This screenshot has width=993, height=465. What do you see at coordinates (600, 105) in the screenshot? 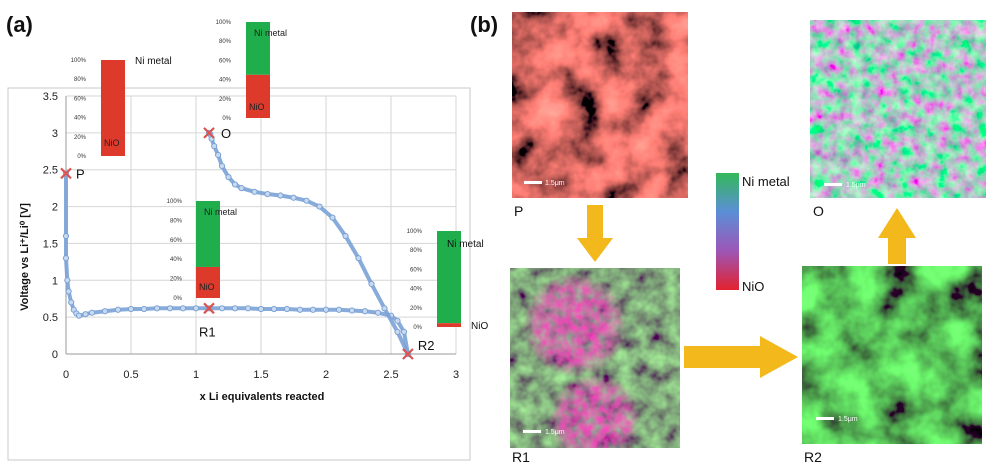
I see `map-P: 1.5μm` at bounding box center [600, 105].